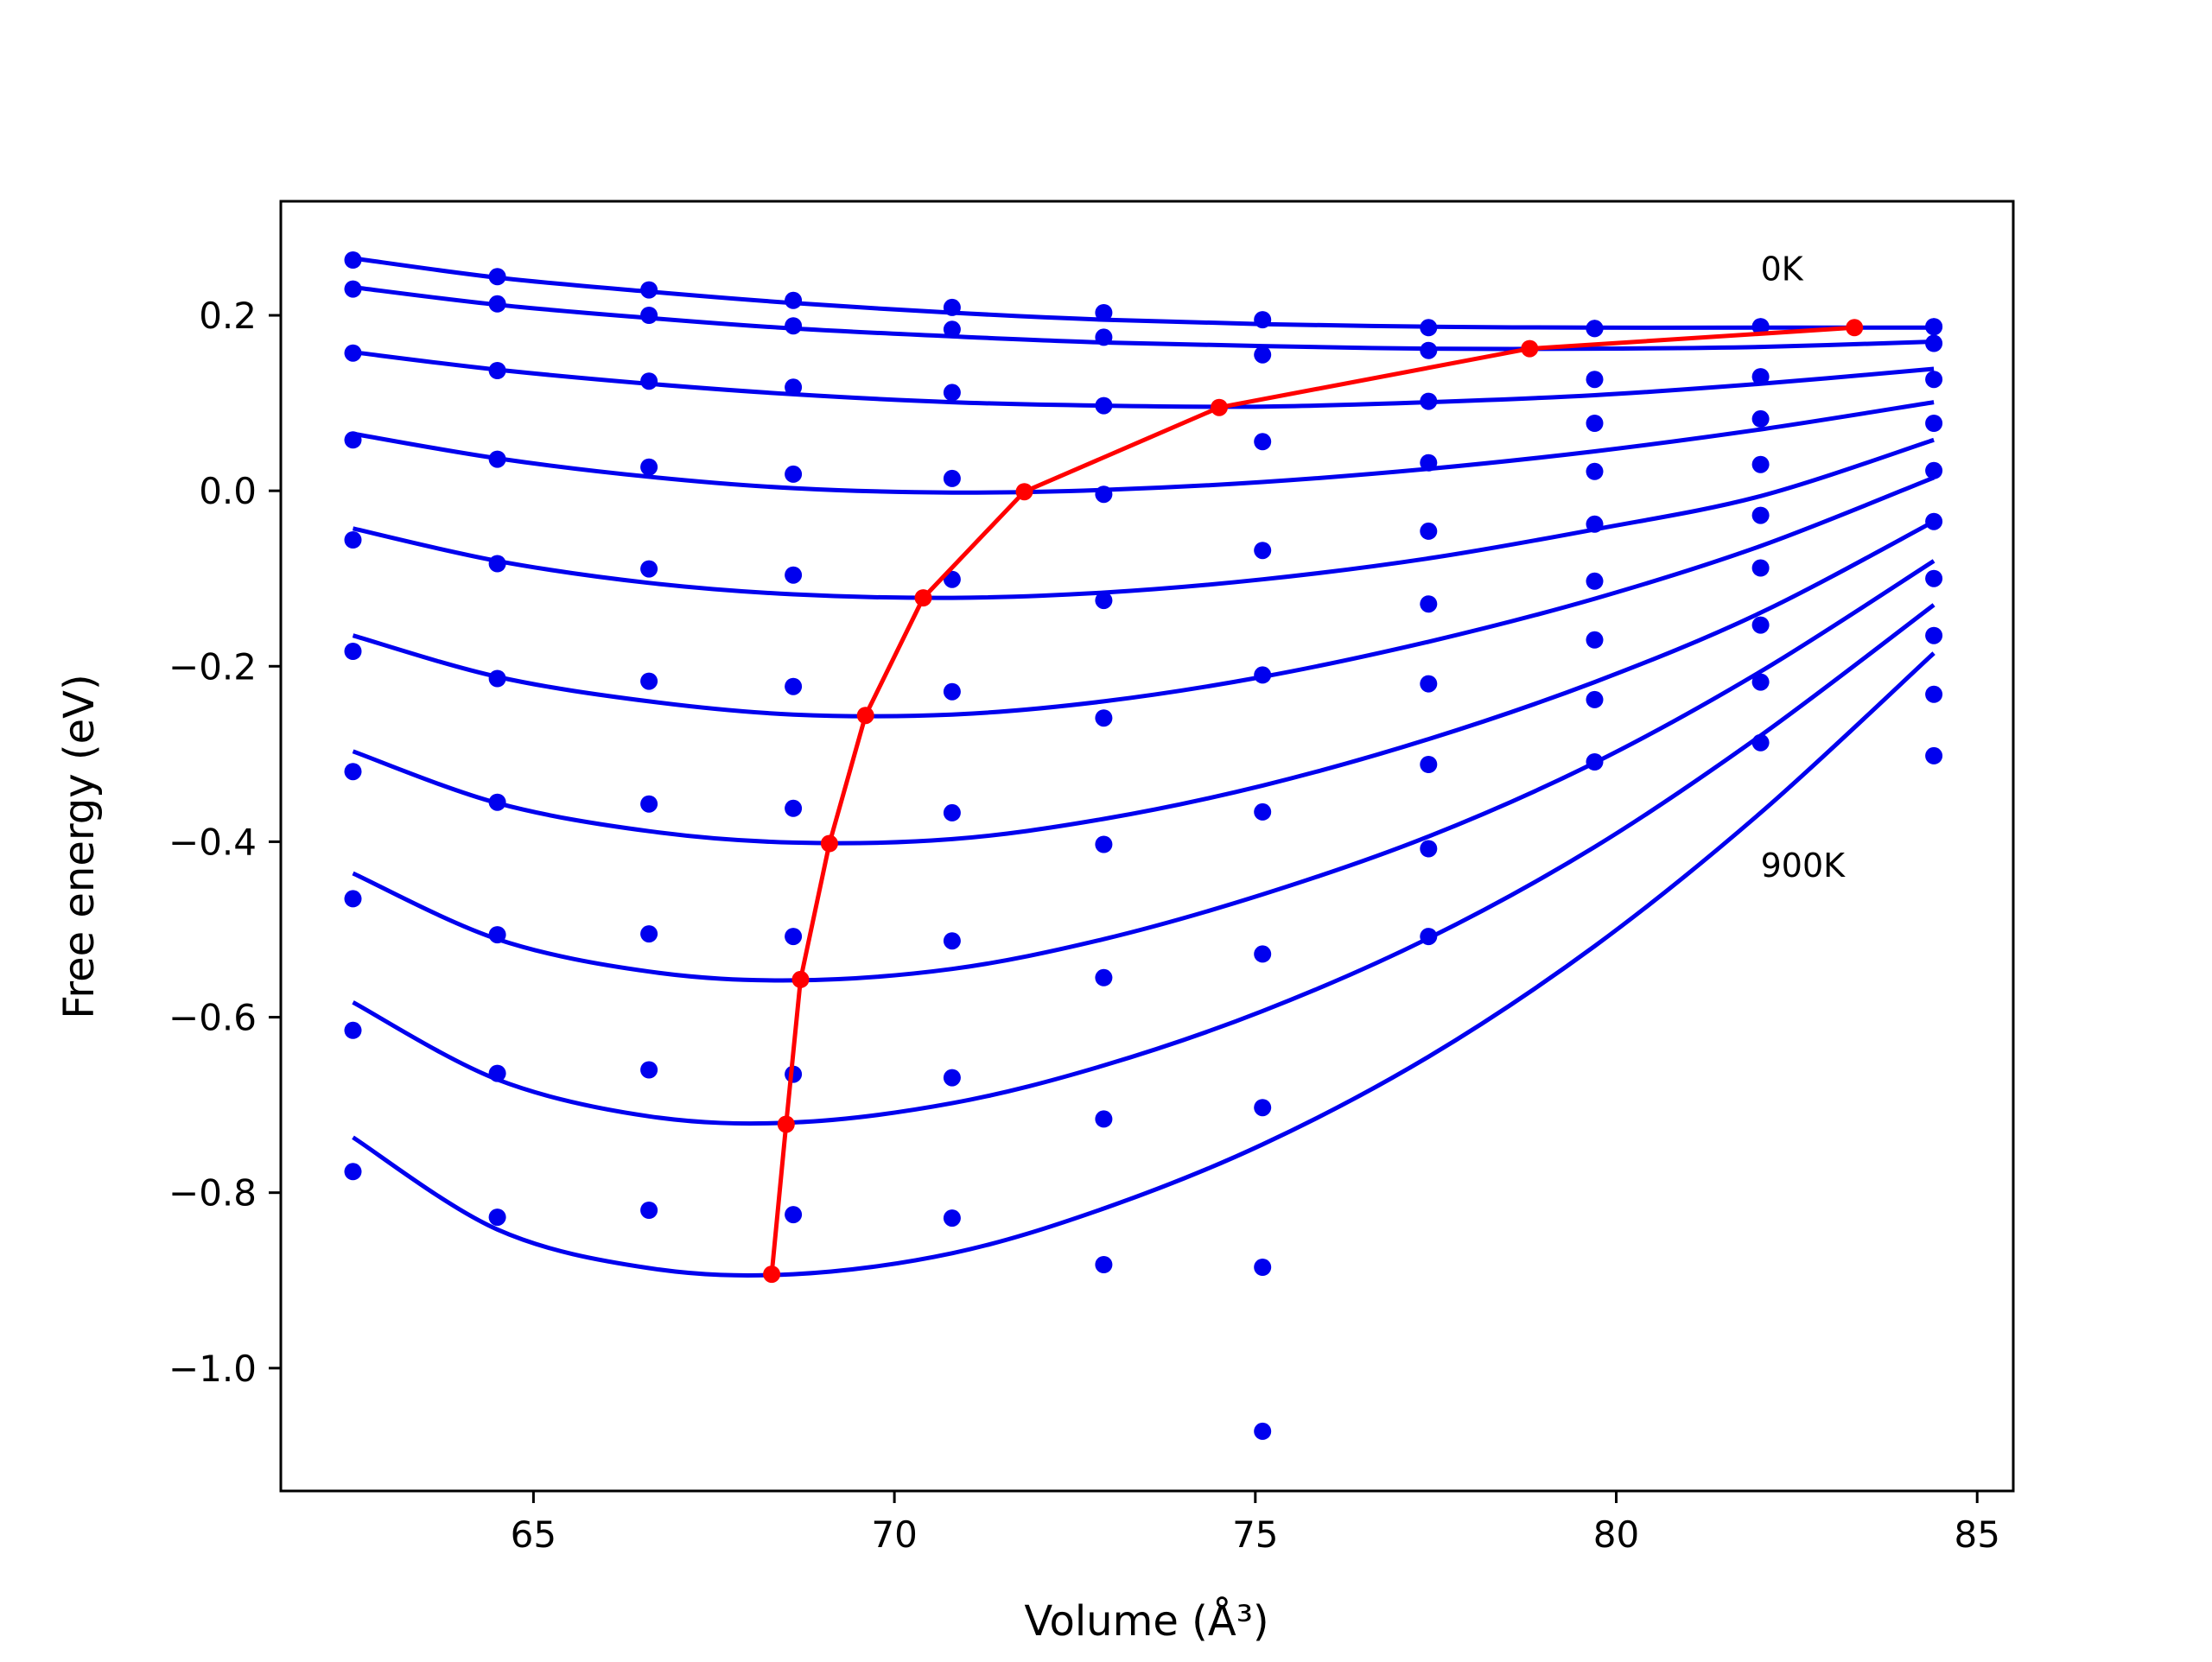 The image size is (2212, 1662). Describe the element at coordinates (1146, 1621) in the screenshot. I see `x-axis-label: Volume (Å³)` at that location.